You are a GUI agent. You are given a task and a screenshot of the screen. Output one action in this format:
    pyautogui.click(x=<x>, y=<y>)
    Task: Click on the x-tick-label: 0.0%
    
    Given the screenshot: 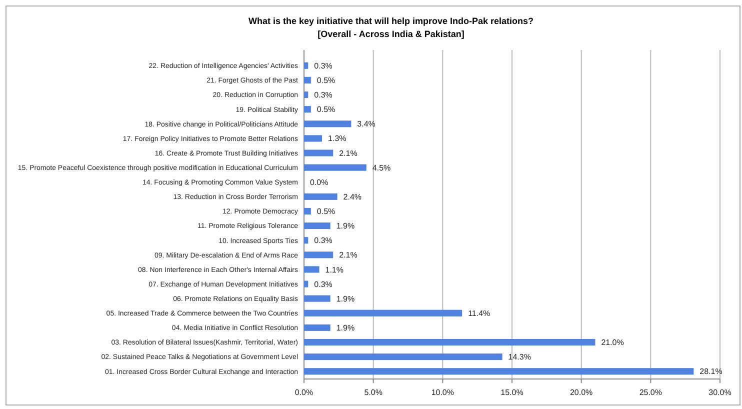 What is the action you would take?
    pyautogui.click(x=304, y=392)
    